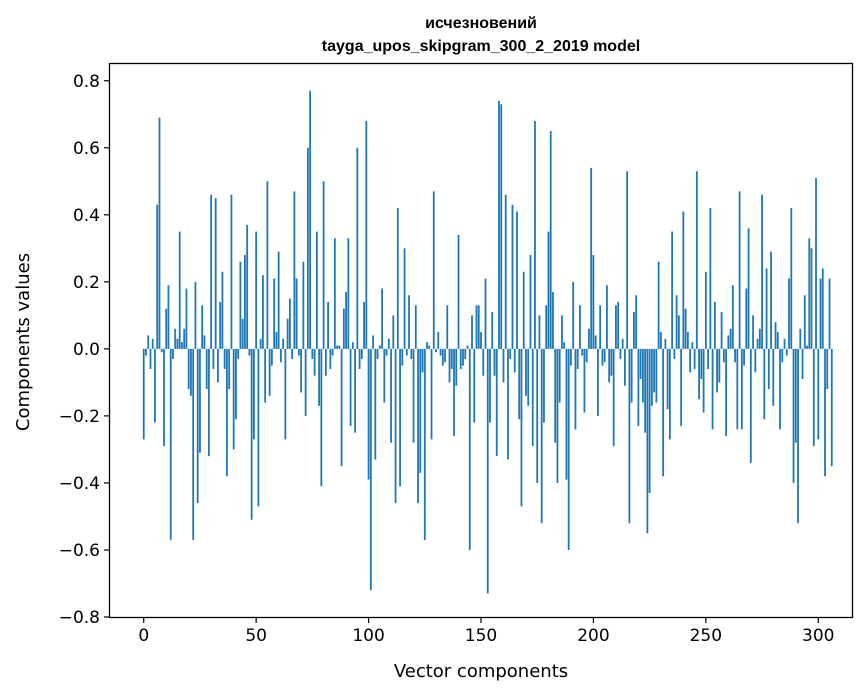 The width and height of the screenshot is (867, 696). I want to click on y-tick-label-4: 0.0, so click(86, 350).